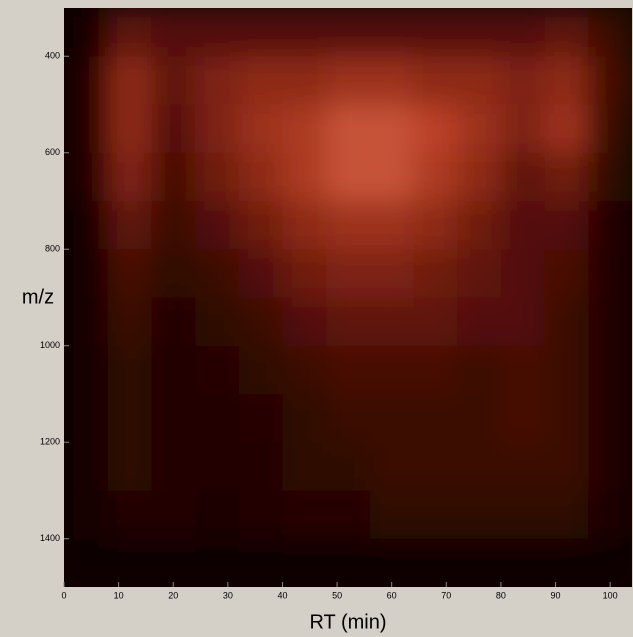 The width and height of the screenshot is (633, 637). Describe the element at coordinates (119, 595) in the screenshot. I see `x-tick-label: 10` at that location.